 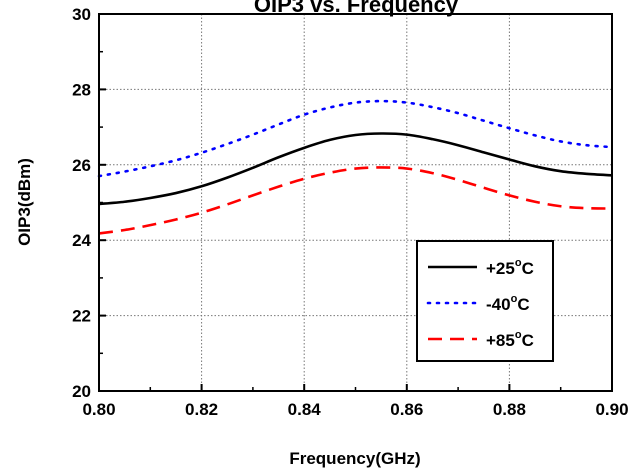 I want to click on series-line--40, so click(x=355, y=138).